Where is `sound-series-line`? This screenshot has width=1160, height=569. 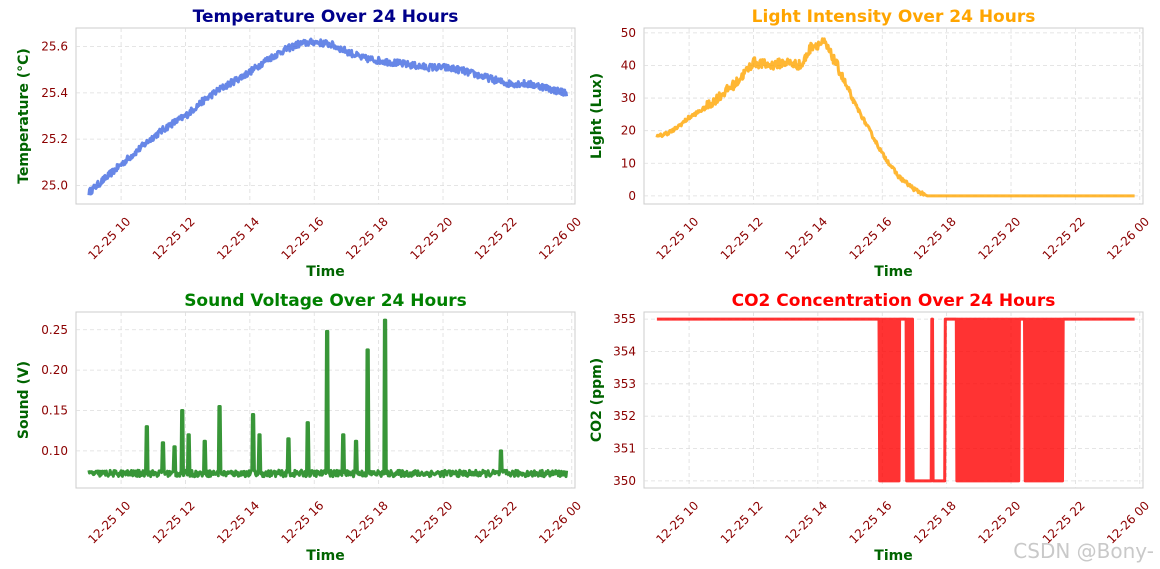 sound-series-line is located at coordinates (328, 398).